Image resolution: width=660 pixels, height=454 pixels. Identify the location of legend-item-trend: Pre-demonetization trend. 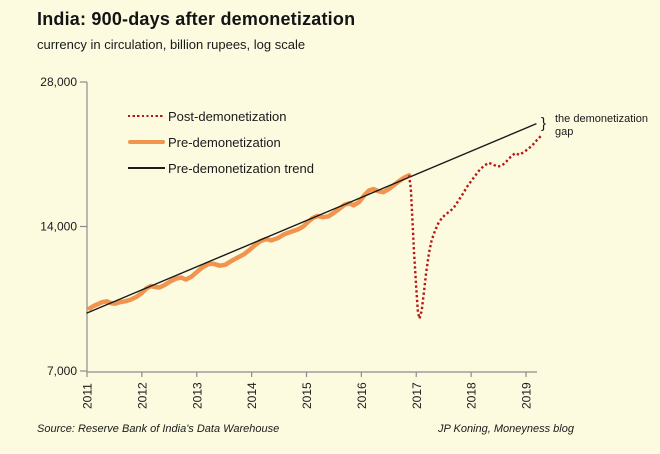
(221, 168).